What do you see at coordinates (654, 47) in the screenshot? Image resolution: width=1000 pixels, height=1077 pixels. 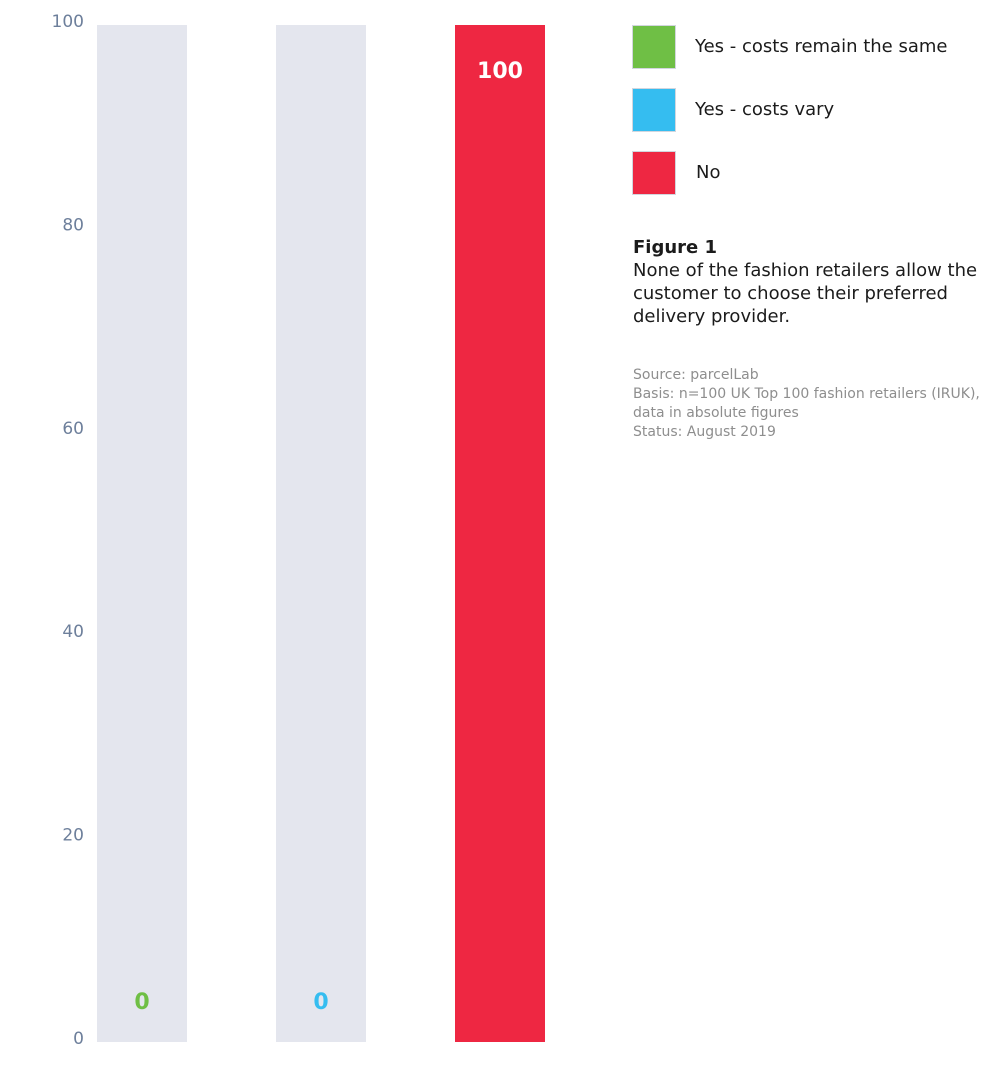 I see `legend-swatch-green` at bounding box center [654, 47].